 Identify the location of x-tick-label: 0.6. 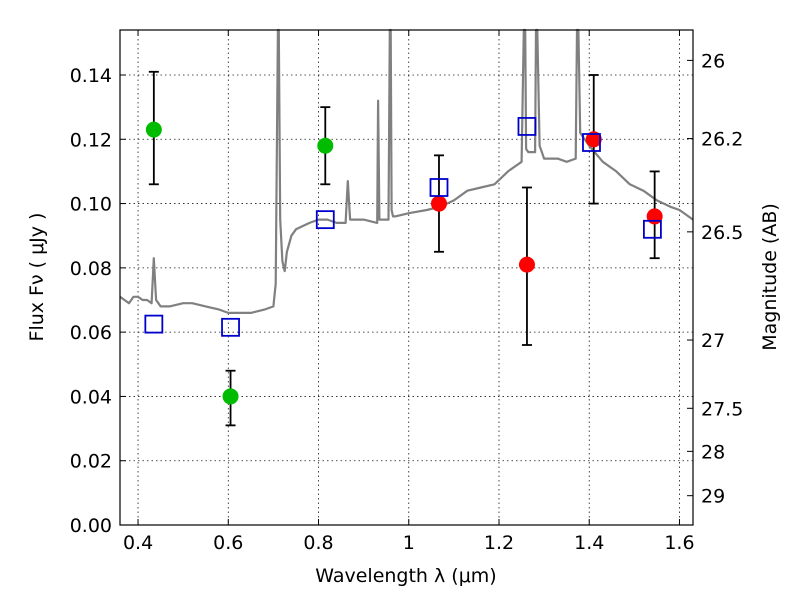
(228, 543).